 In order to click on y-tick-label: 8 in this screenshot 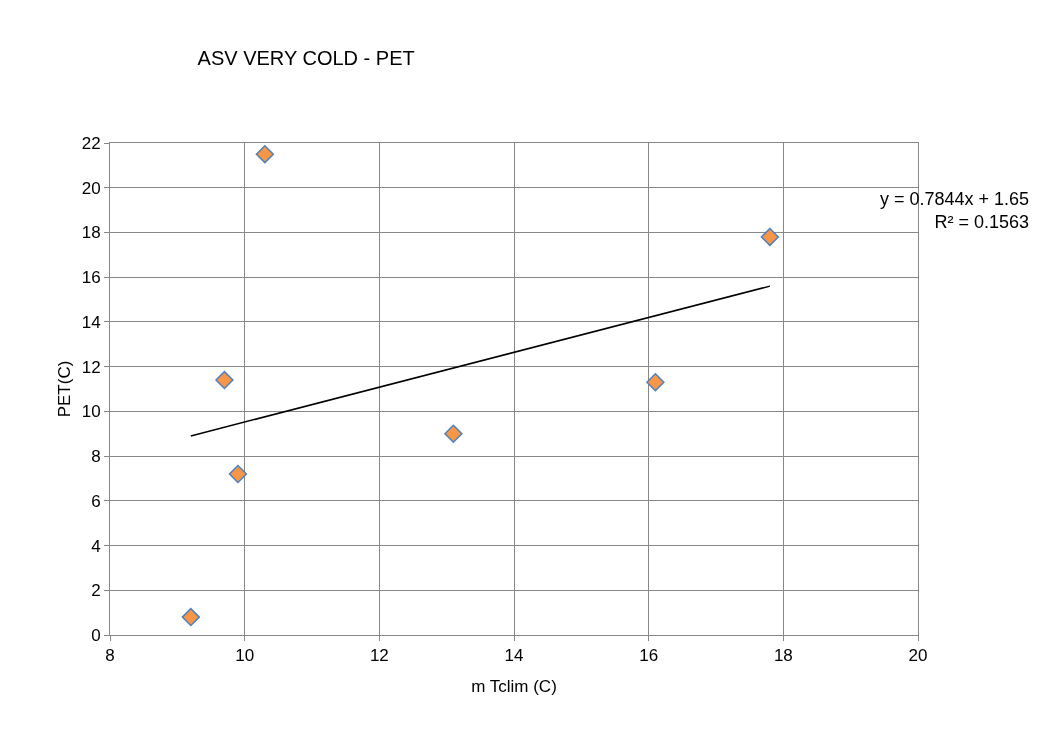, I will do `click(96, 457)`.